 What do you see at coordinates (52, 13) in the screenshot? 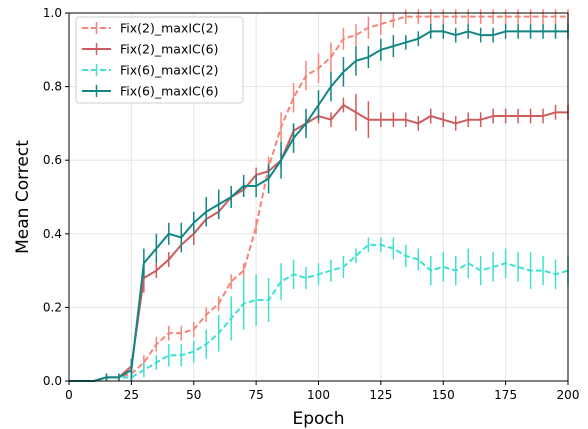
I see `y-tick-label: 1.0` at bounding box center [52, 13].